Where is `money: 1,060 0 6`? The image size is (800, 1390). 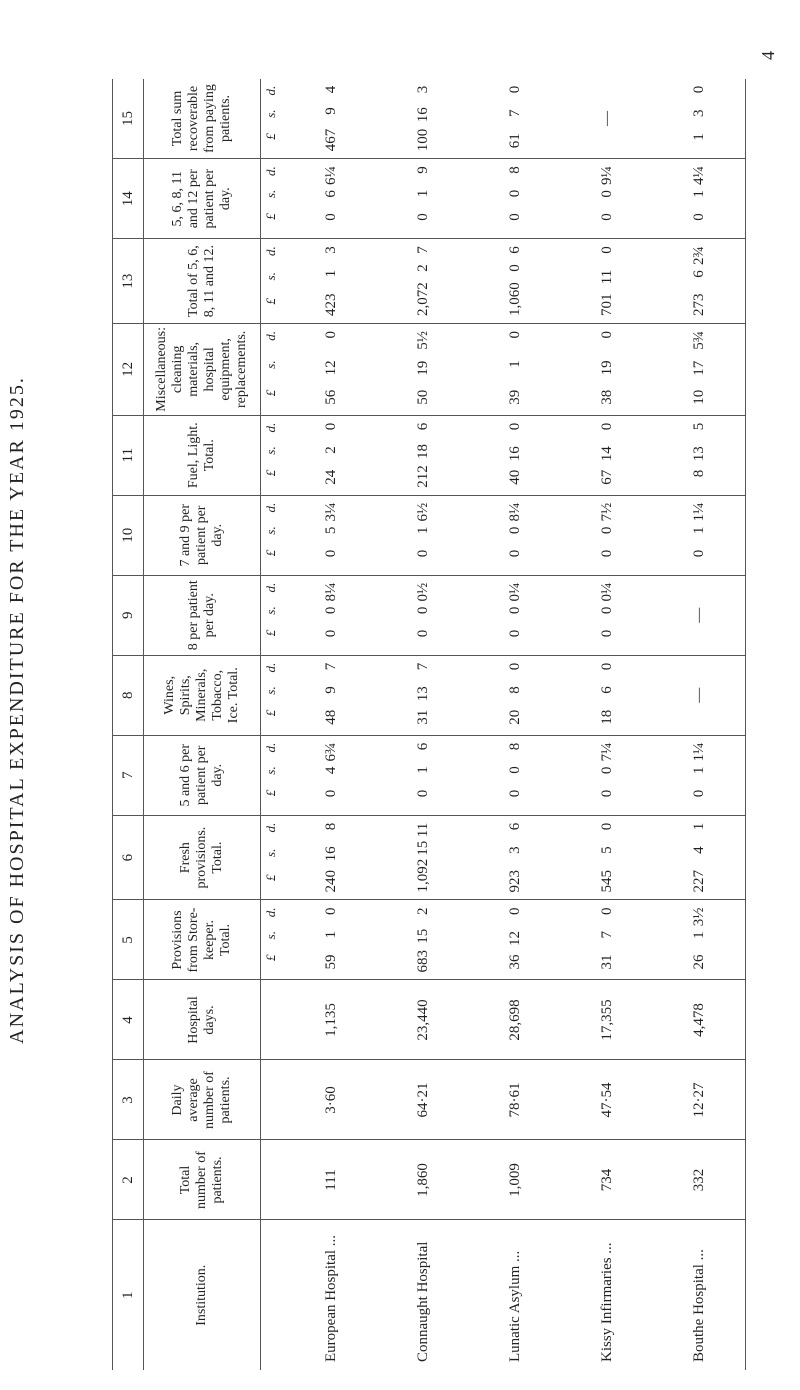 money: 1,060 0 6 is located at coordinates (515, 281).